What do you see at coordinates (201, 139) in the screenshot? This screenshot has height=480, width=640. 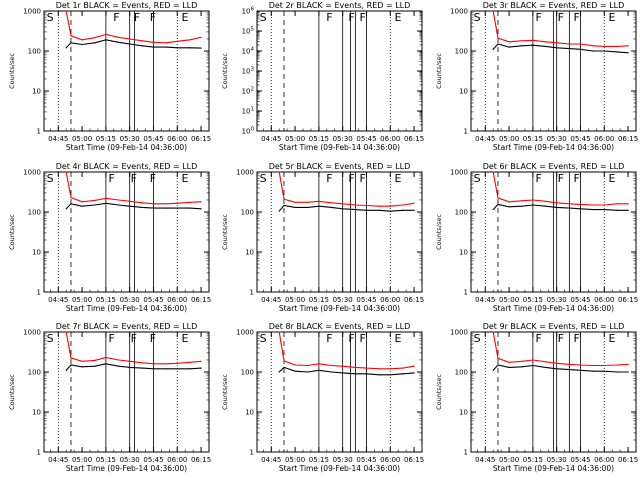 I see `x-tick-label: 06:15` at bounding box center [201, 139].